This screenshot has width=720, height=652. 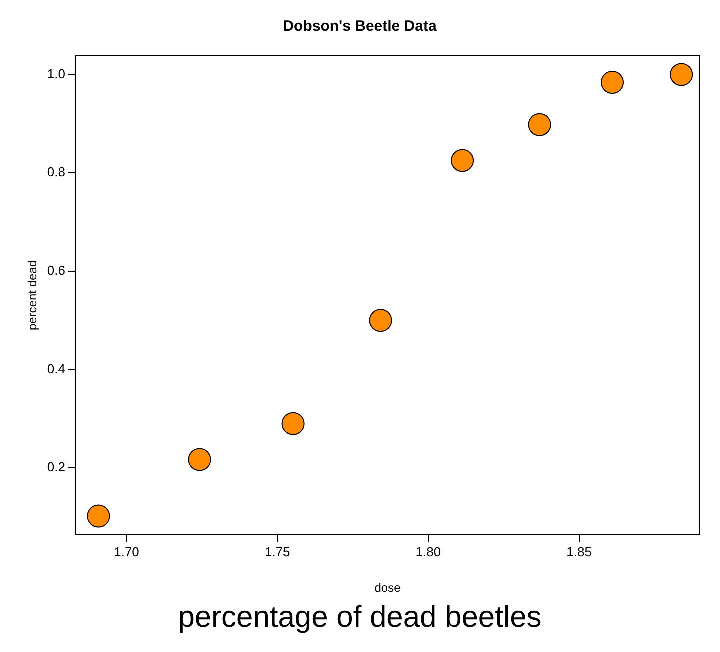 What do you see at coordinates (33, 295) in the screenshot?
I see `y-axis-title: percent dead` at bounding box center [33, 295].